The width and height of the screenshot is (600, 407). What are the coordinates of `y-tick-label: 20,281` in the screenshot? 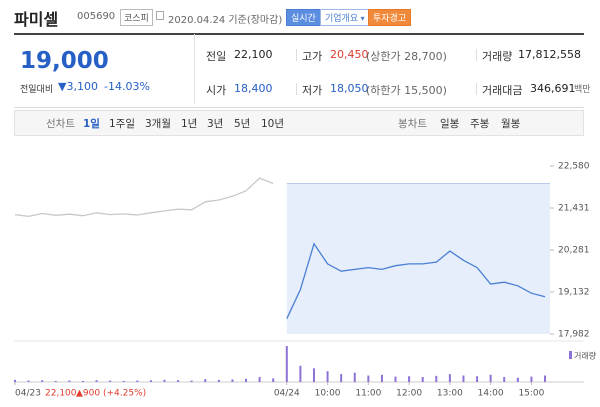 It's located at (574, 251).